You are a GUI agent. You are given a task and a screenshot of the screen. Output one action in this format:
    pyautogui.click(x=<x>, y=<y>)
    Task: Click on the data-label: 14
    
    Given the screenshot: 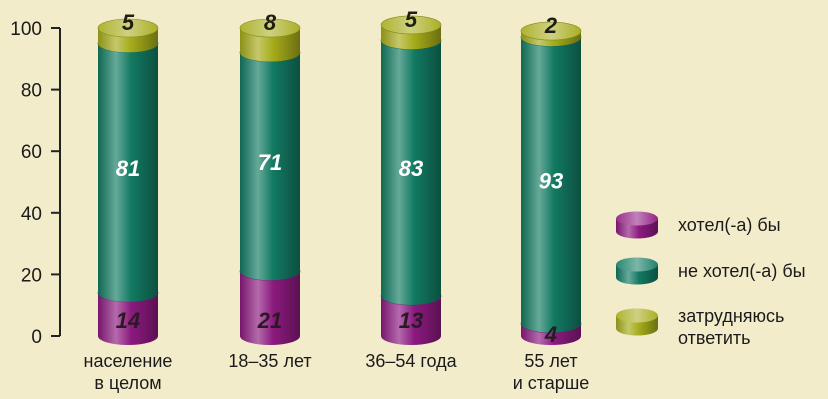 What is the action you would take?
    pyautogui.click(x=128, y=320)
    